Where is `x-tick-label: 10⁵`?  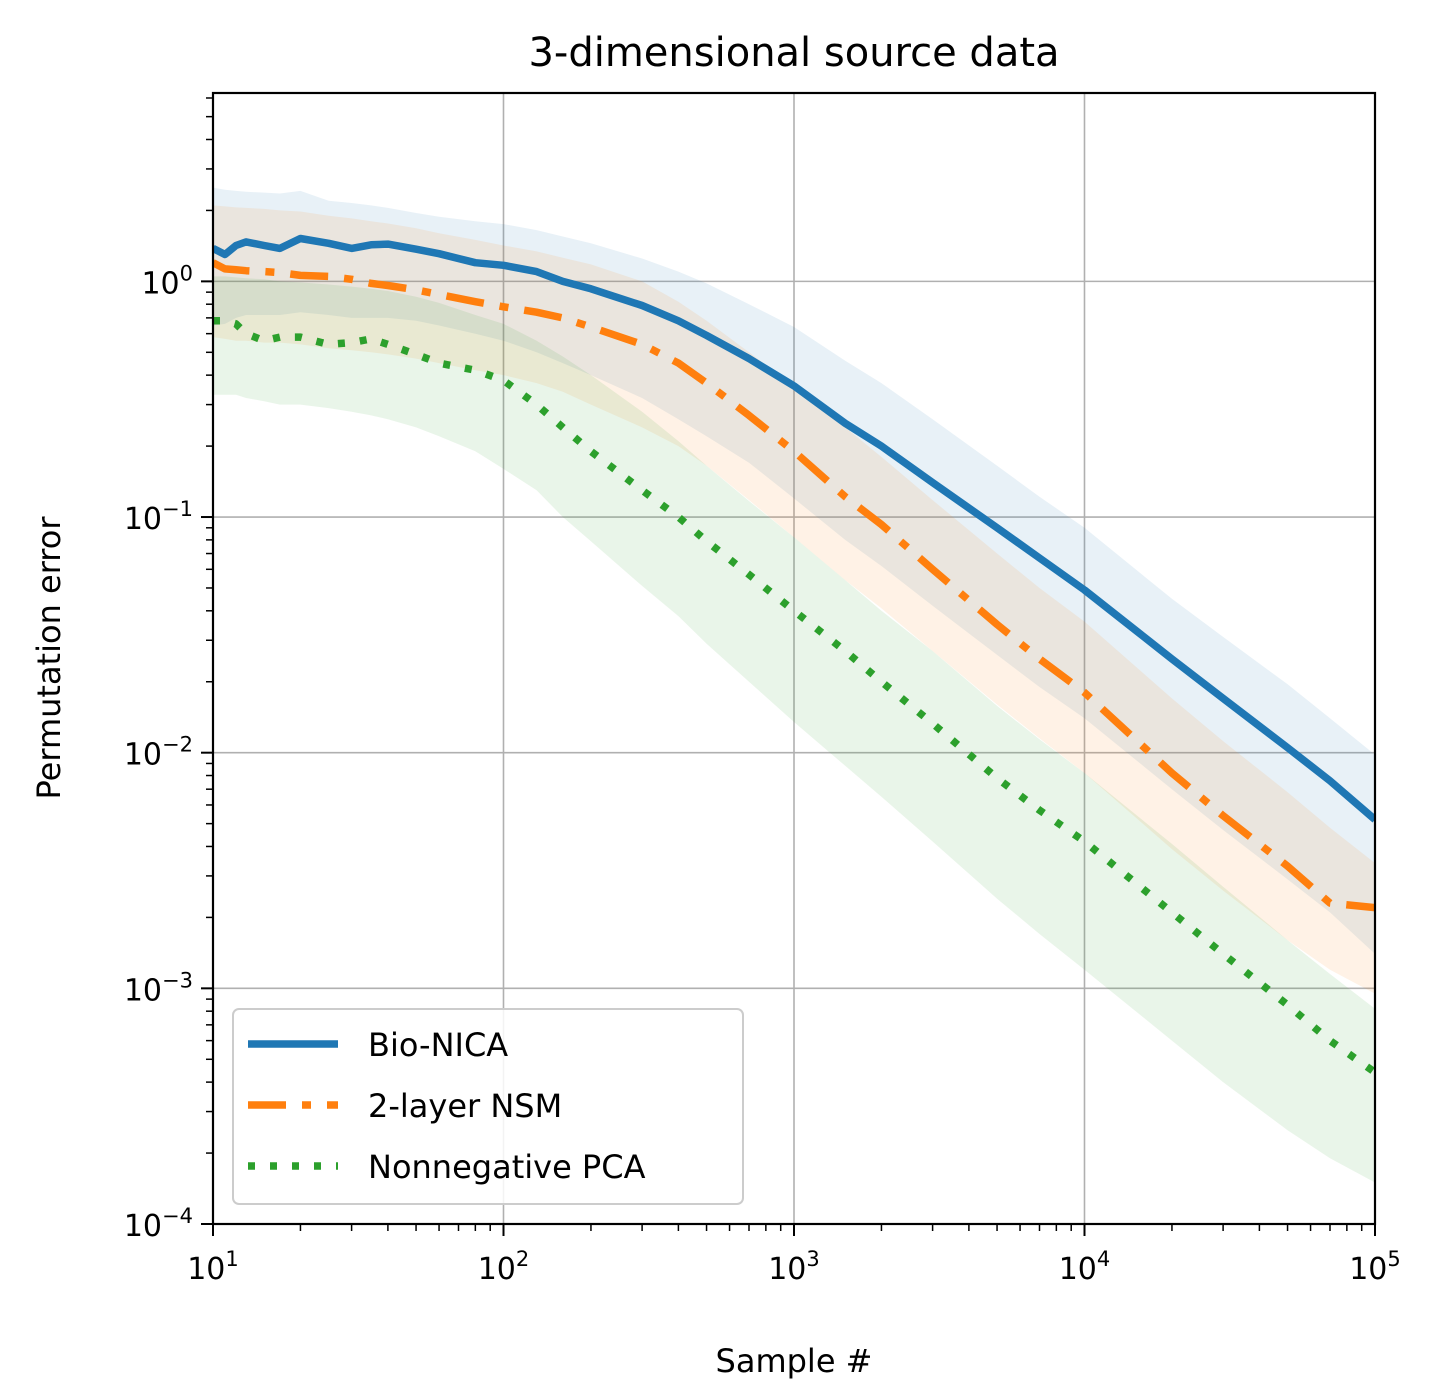 x-tick-label: 10⁵ is located at coordinates (1375, 1267).